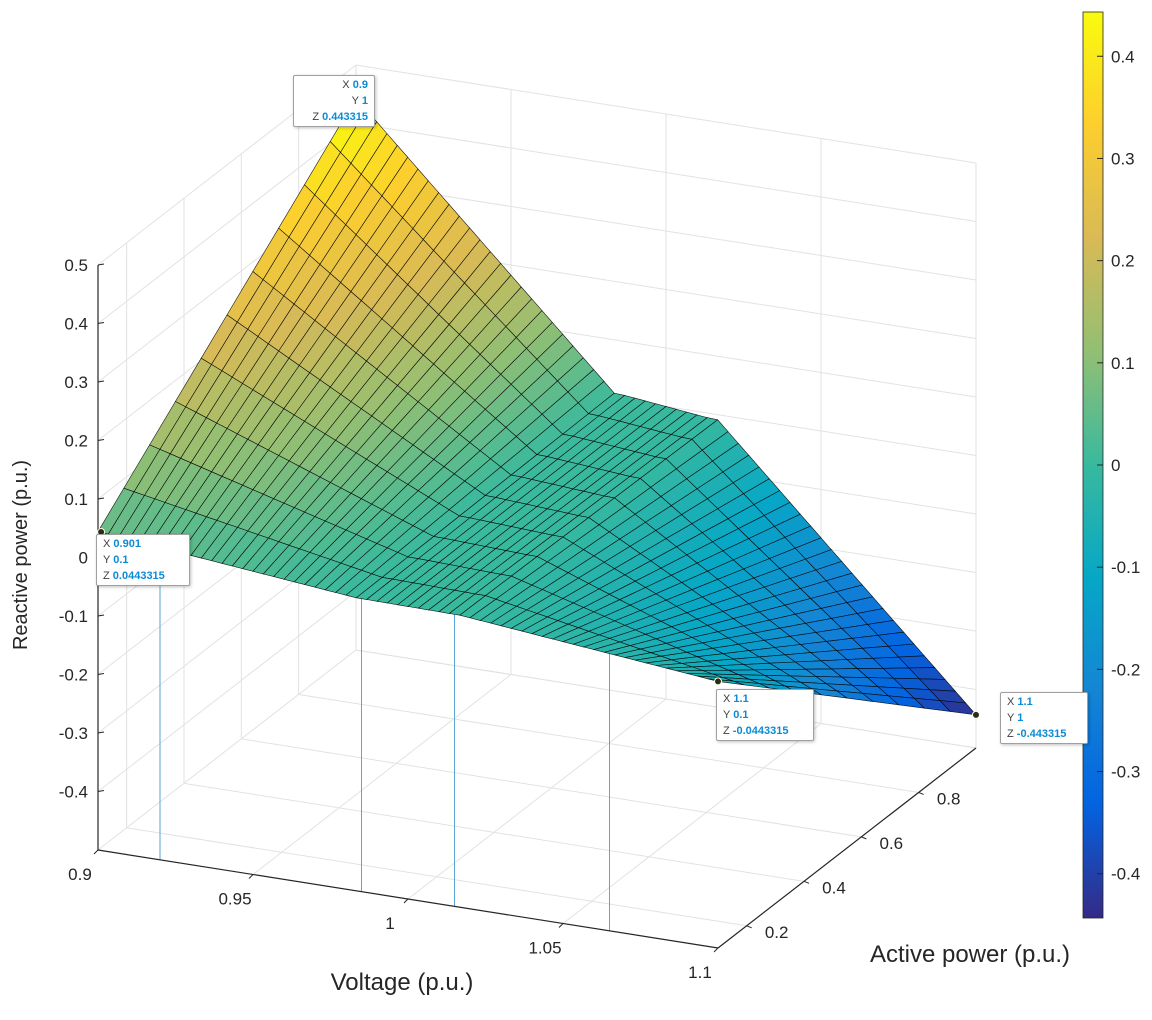 Image resolution: width=1152 pixels, height=1020 pixels. I want to click on datatip-x: X 0.9, so click(355, 85).